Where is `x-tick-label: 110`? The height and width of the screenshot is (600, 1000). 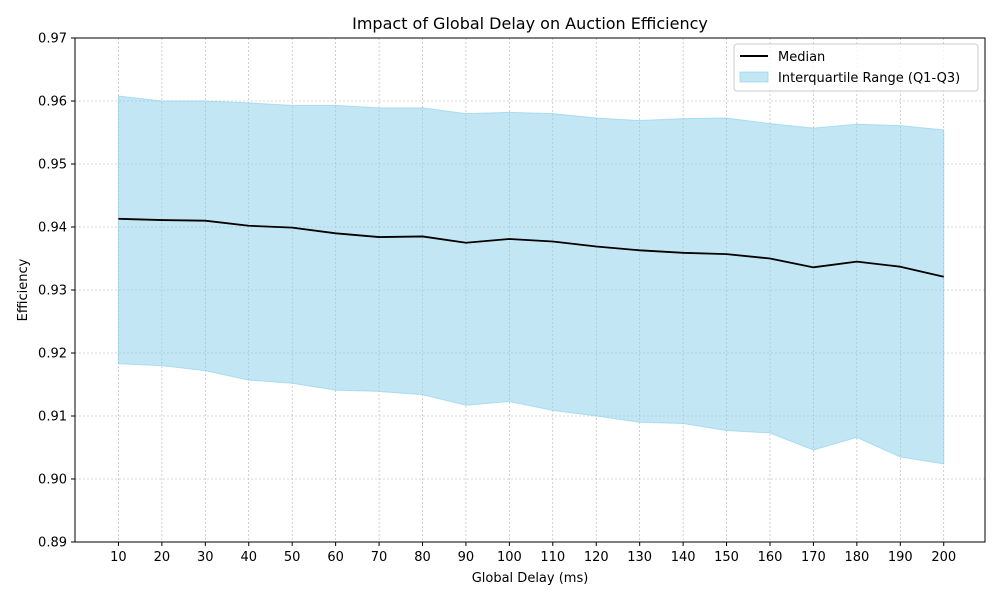 x-tick-label: 110 is located at coordinates (552, 557).